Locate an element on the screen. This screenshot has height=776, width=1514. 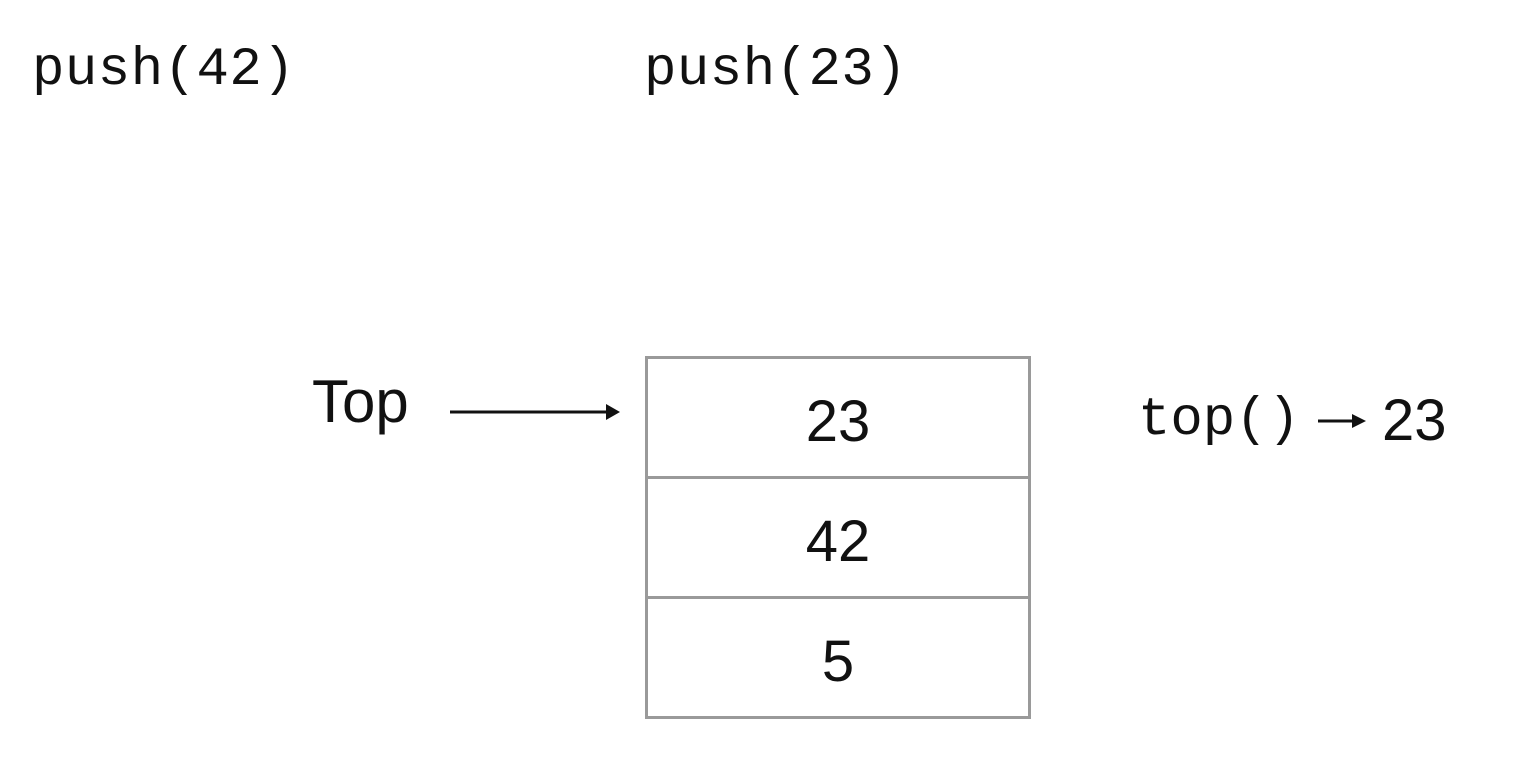
top-result: top() 23 is located at coordinates (1292, 421).